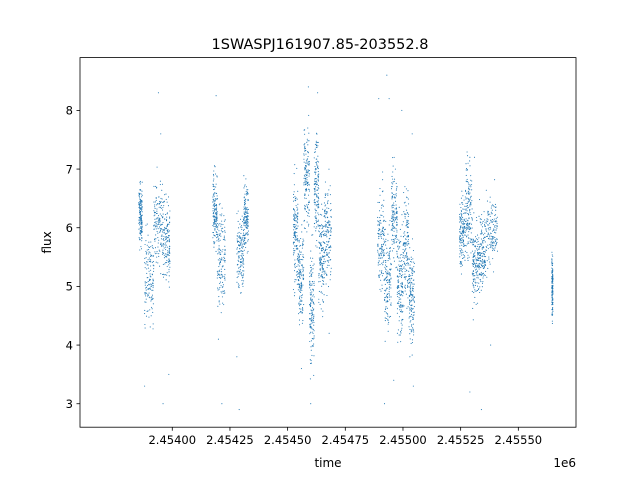 The height and width of the screenshot is (480, 640). What do you see at coordinates (69, 228) in the screenshot?
I see `y-tick-label: 6` at bounding box center [69, 228].